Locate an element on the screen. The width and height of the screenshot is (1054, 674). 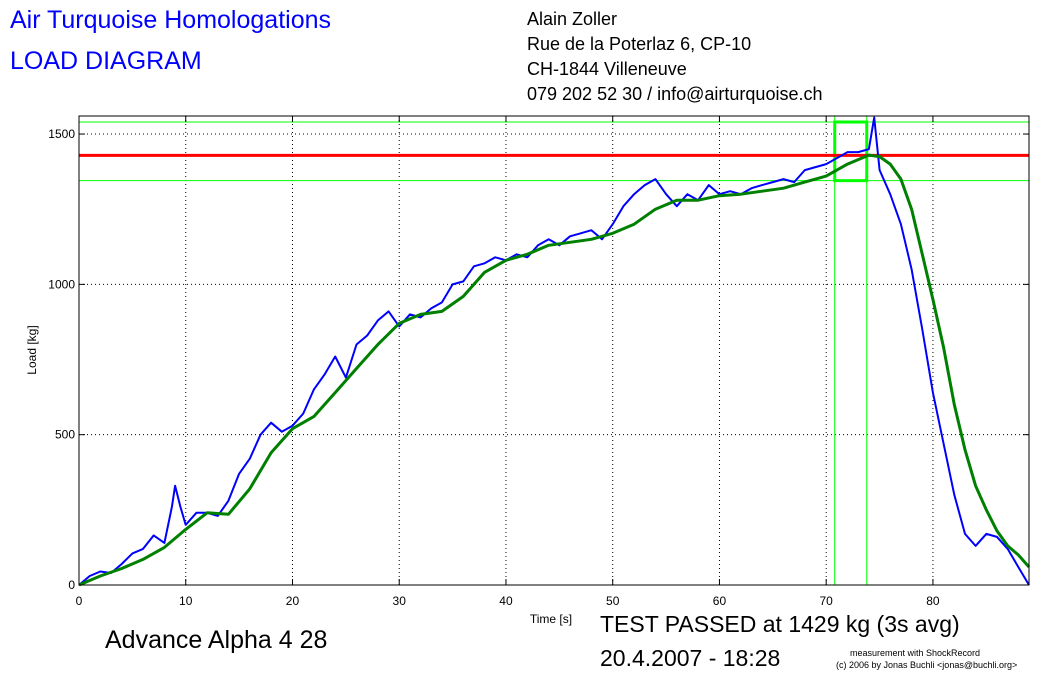
x-tick-label: 80 is located at coordinates (933, 601).